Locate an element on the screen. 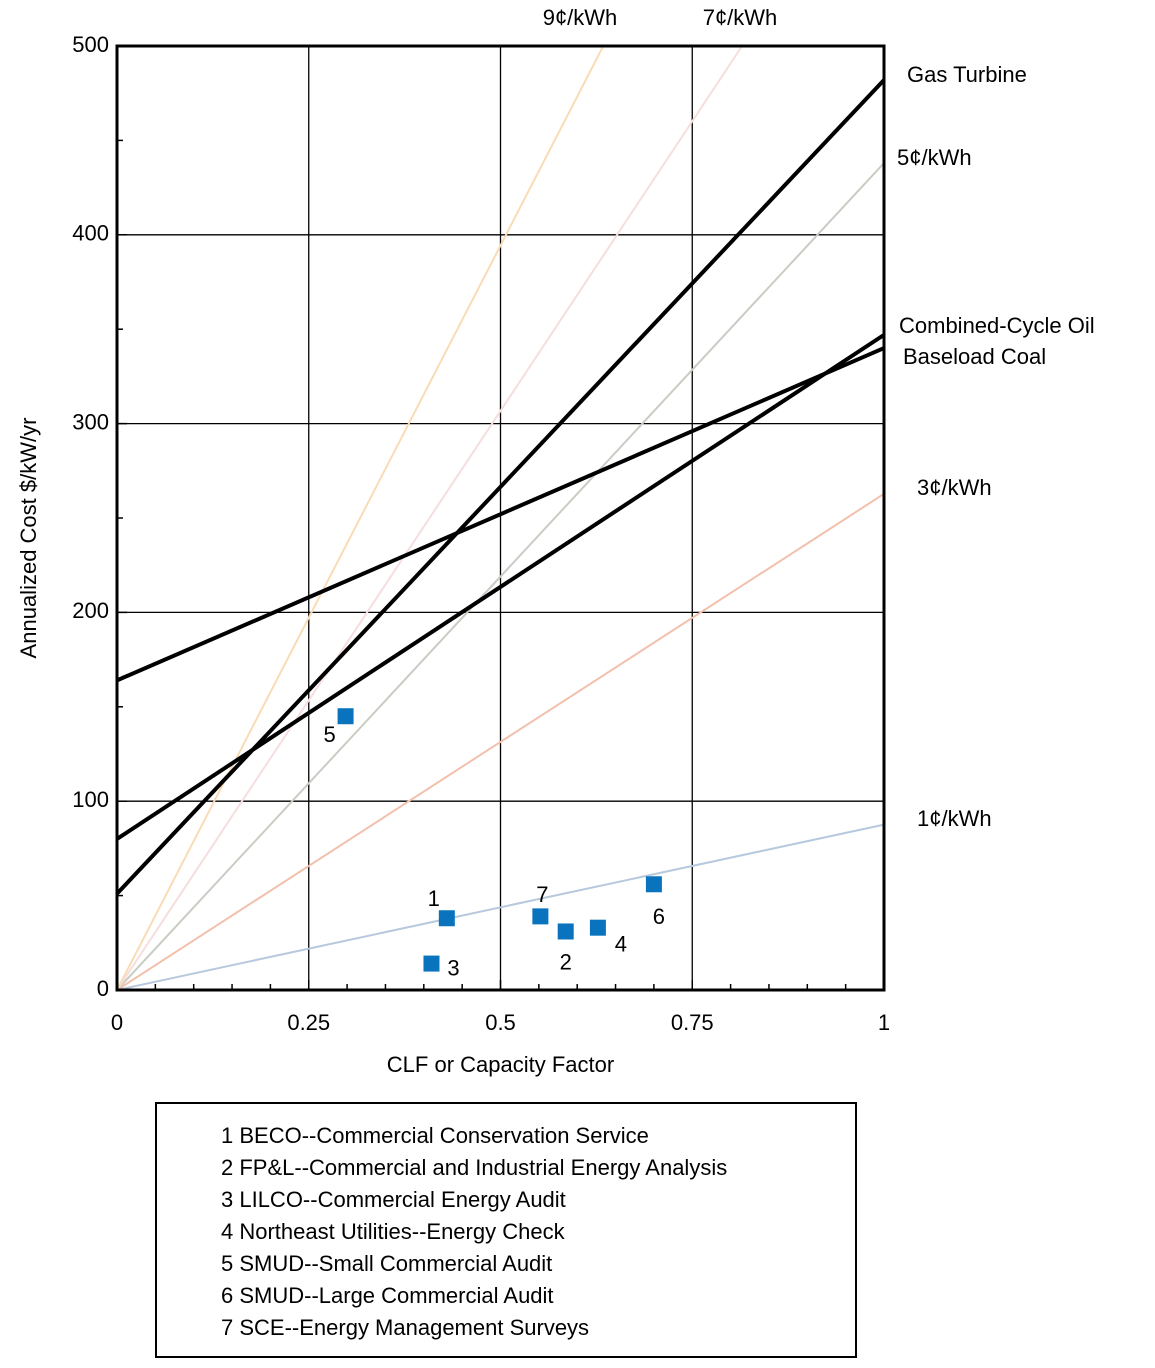 The image size is (1155, 1368). x-tick-label: 0.5 is located at coordinates (500, 1022).